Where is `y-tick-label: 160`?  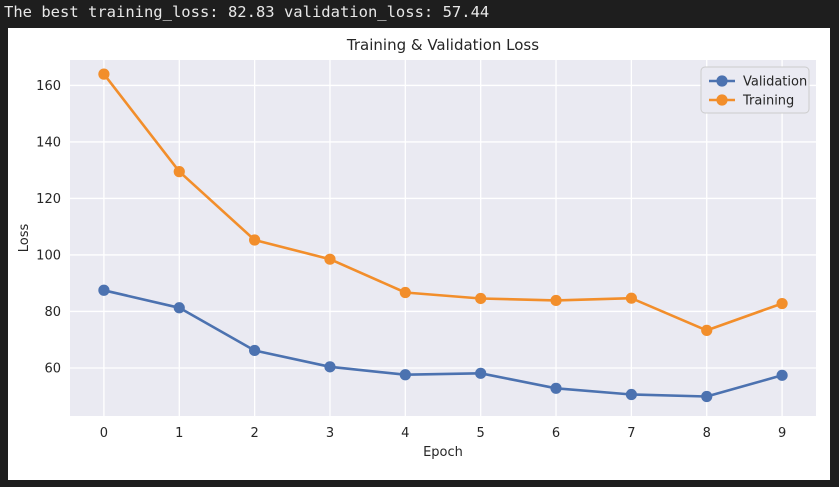
y-tick-label: 160 is located at coordinates (48, 86).